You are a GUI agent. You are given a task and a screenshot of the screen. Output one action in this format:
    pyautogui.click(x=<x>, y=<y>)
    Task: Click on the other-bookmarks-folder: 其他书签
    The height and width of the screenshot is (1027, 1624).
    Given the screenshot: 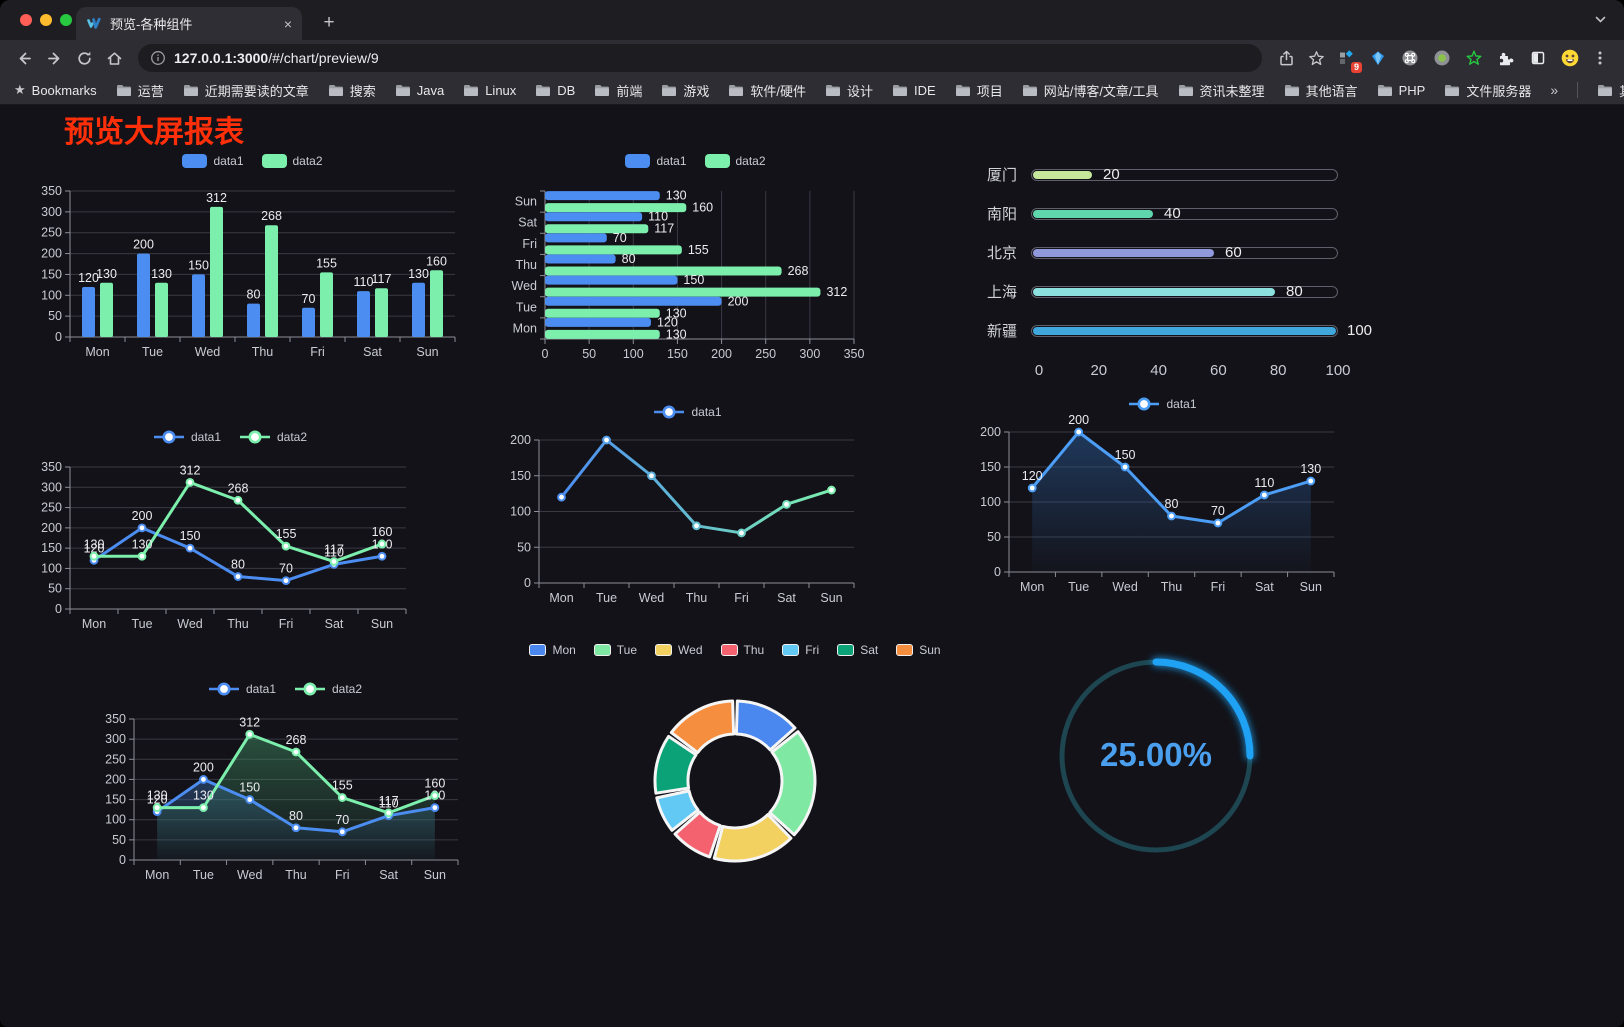 What is the action you would take?
    pyautogui.click(x=1610, y=90)
    